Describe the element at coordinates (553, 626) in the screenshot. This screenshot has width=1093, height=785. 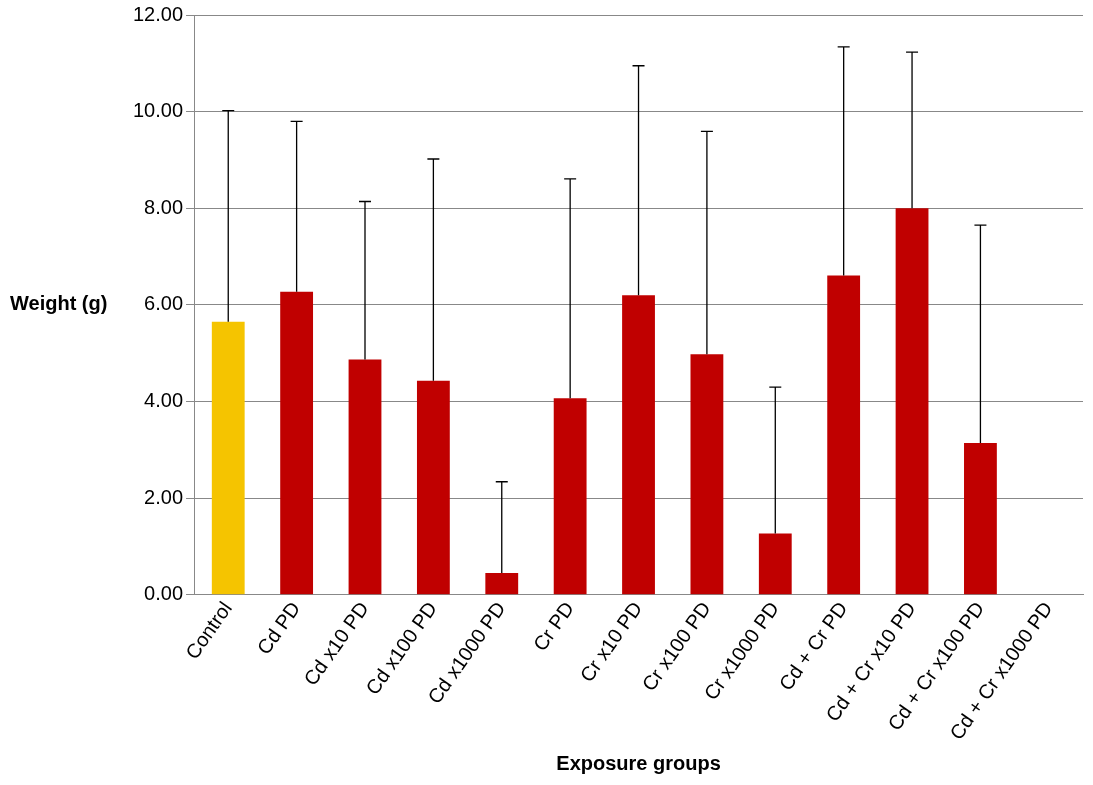
I see `x-tick-label: Cr PD` at that location.